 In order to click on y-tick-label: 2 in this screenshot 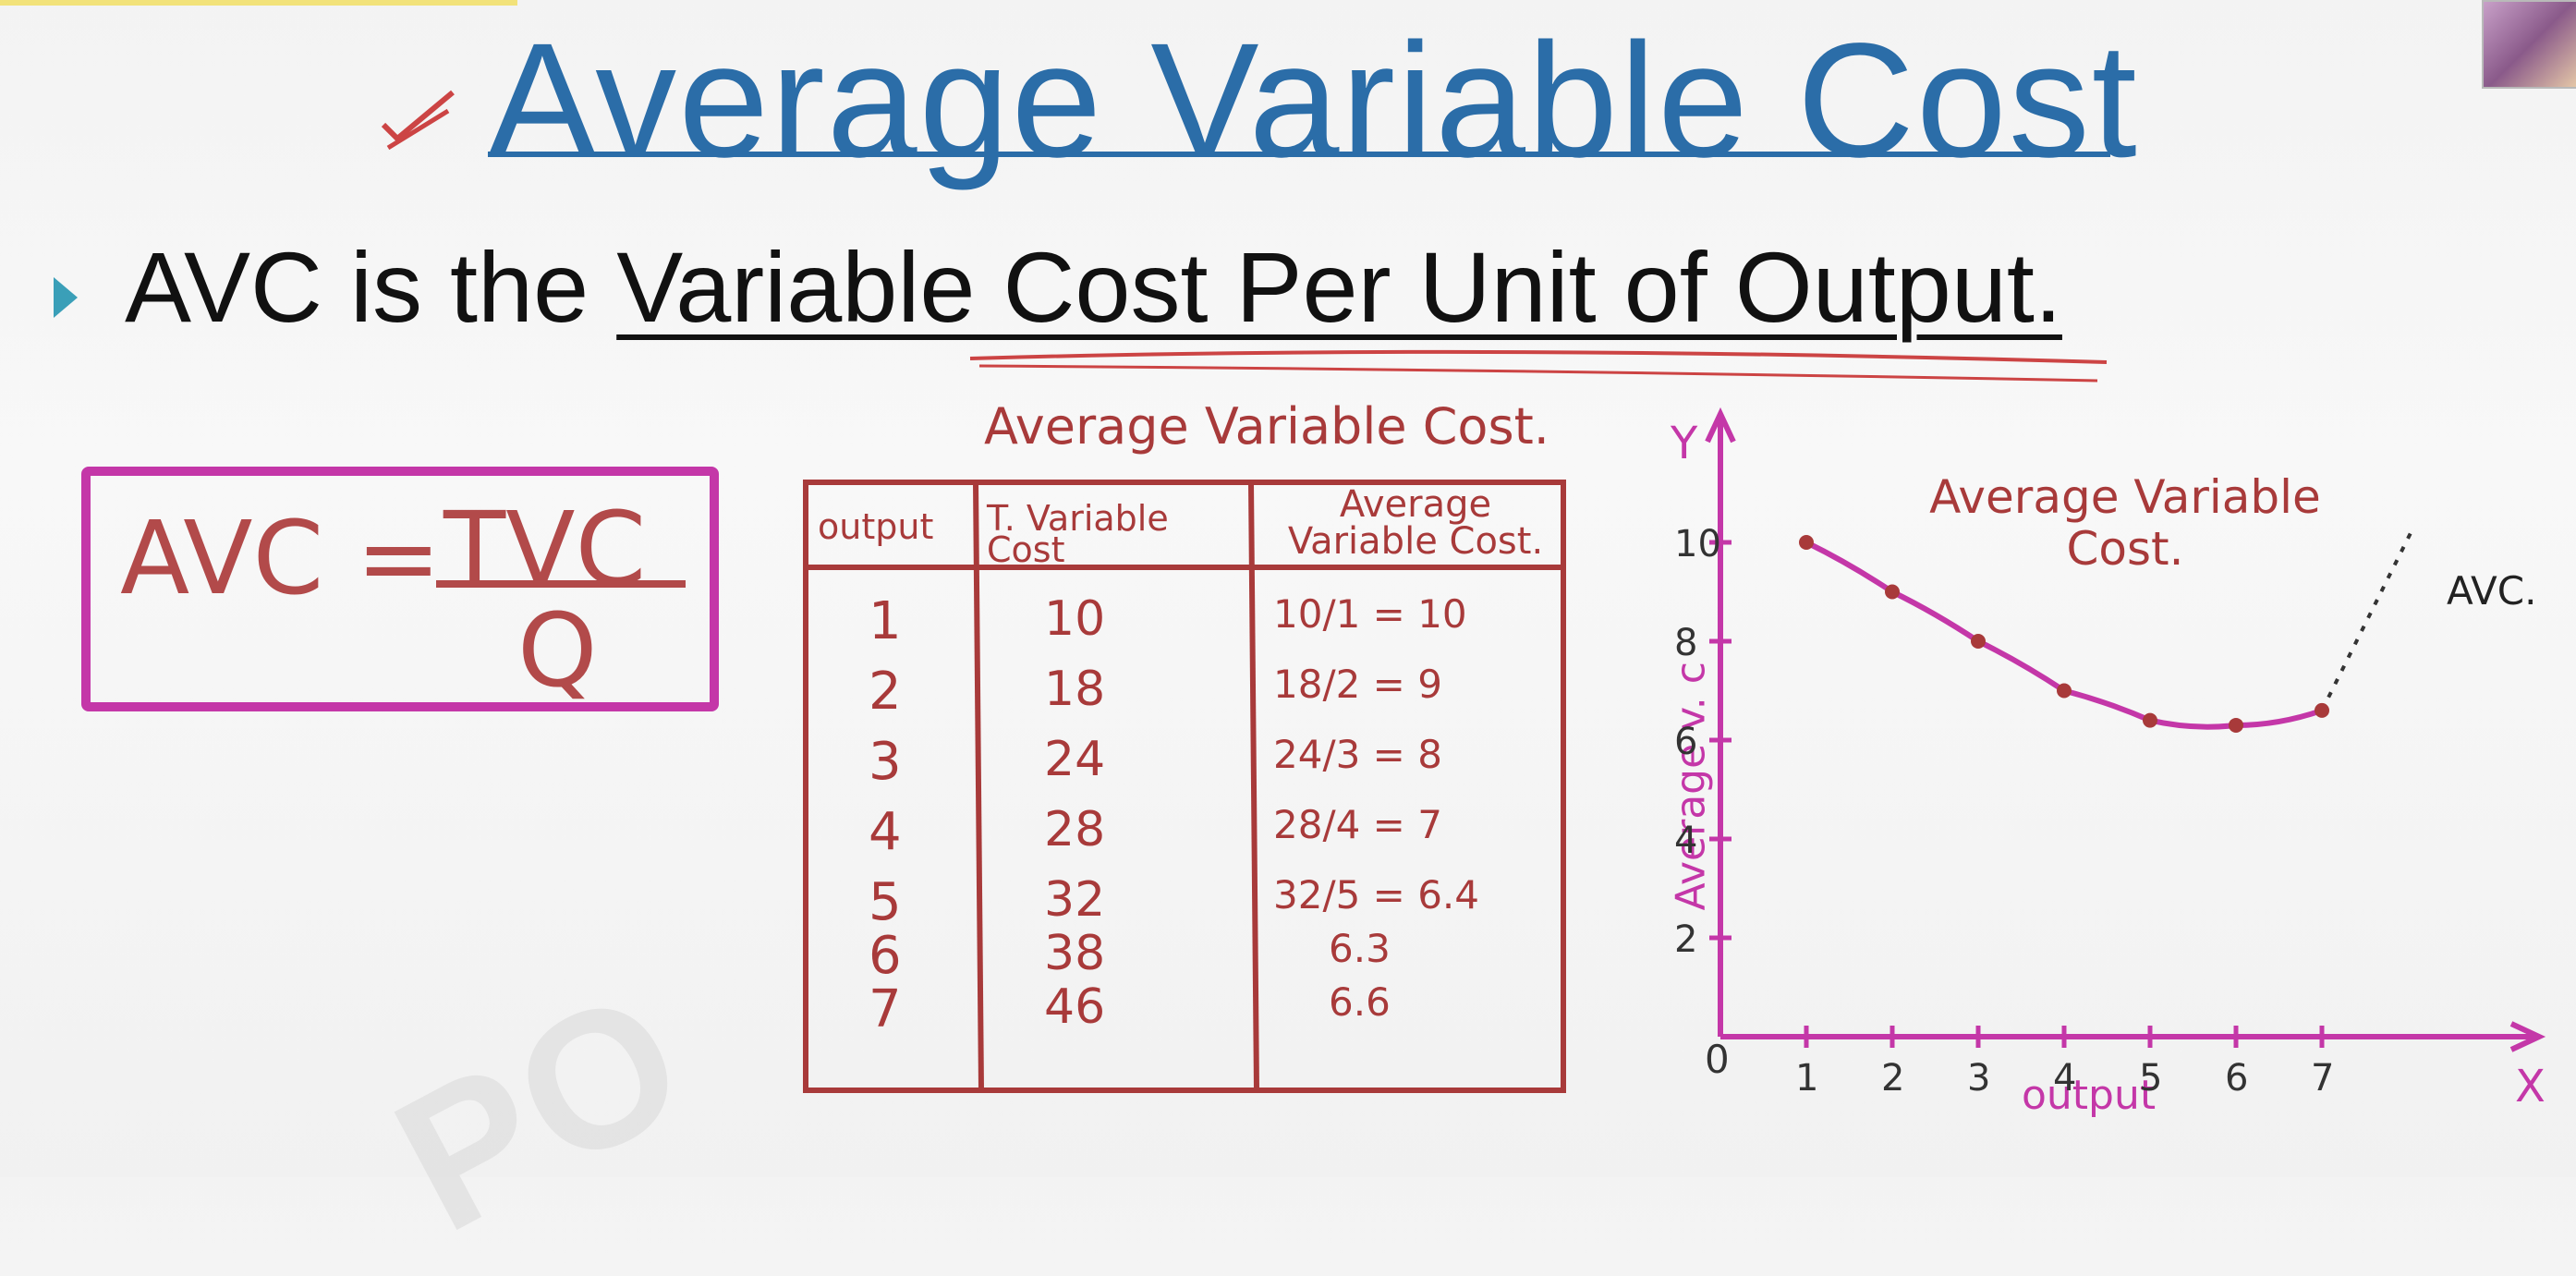, I will do `click(1685, 939)`.